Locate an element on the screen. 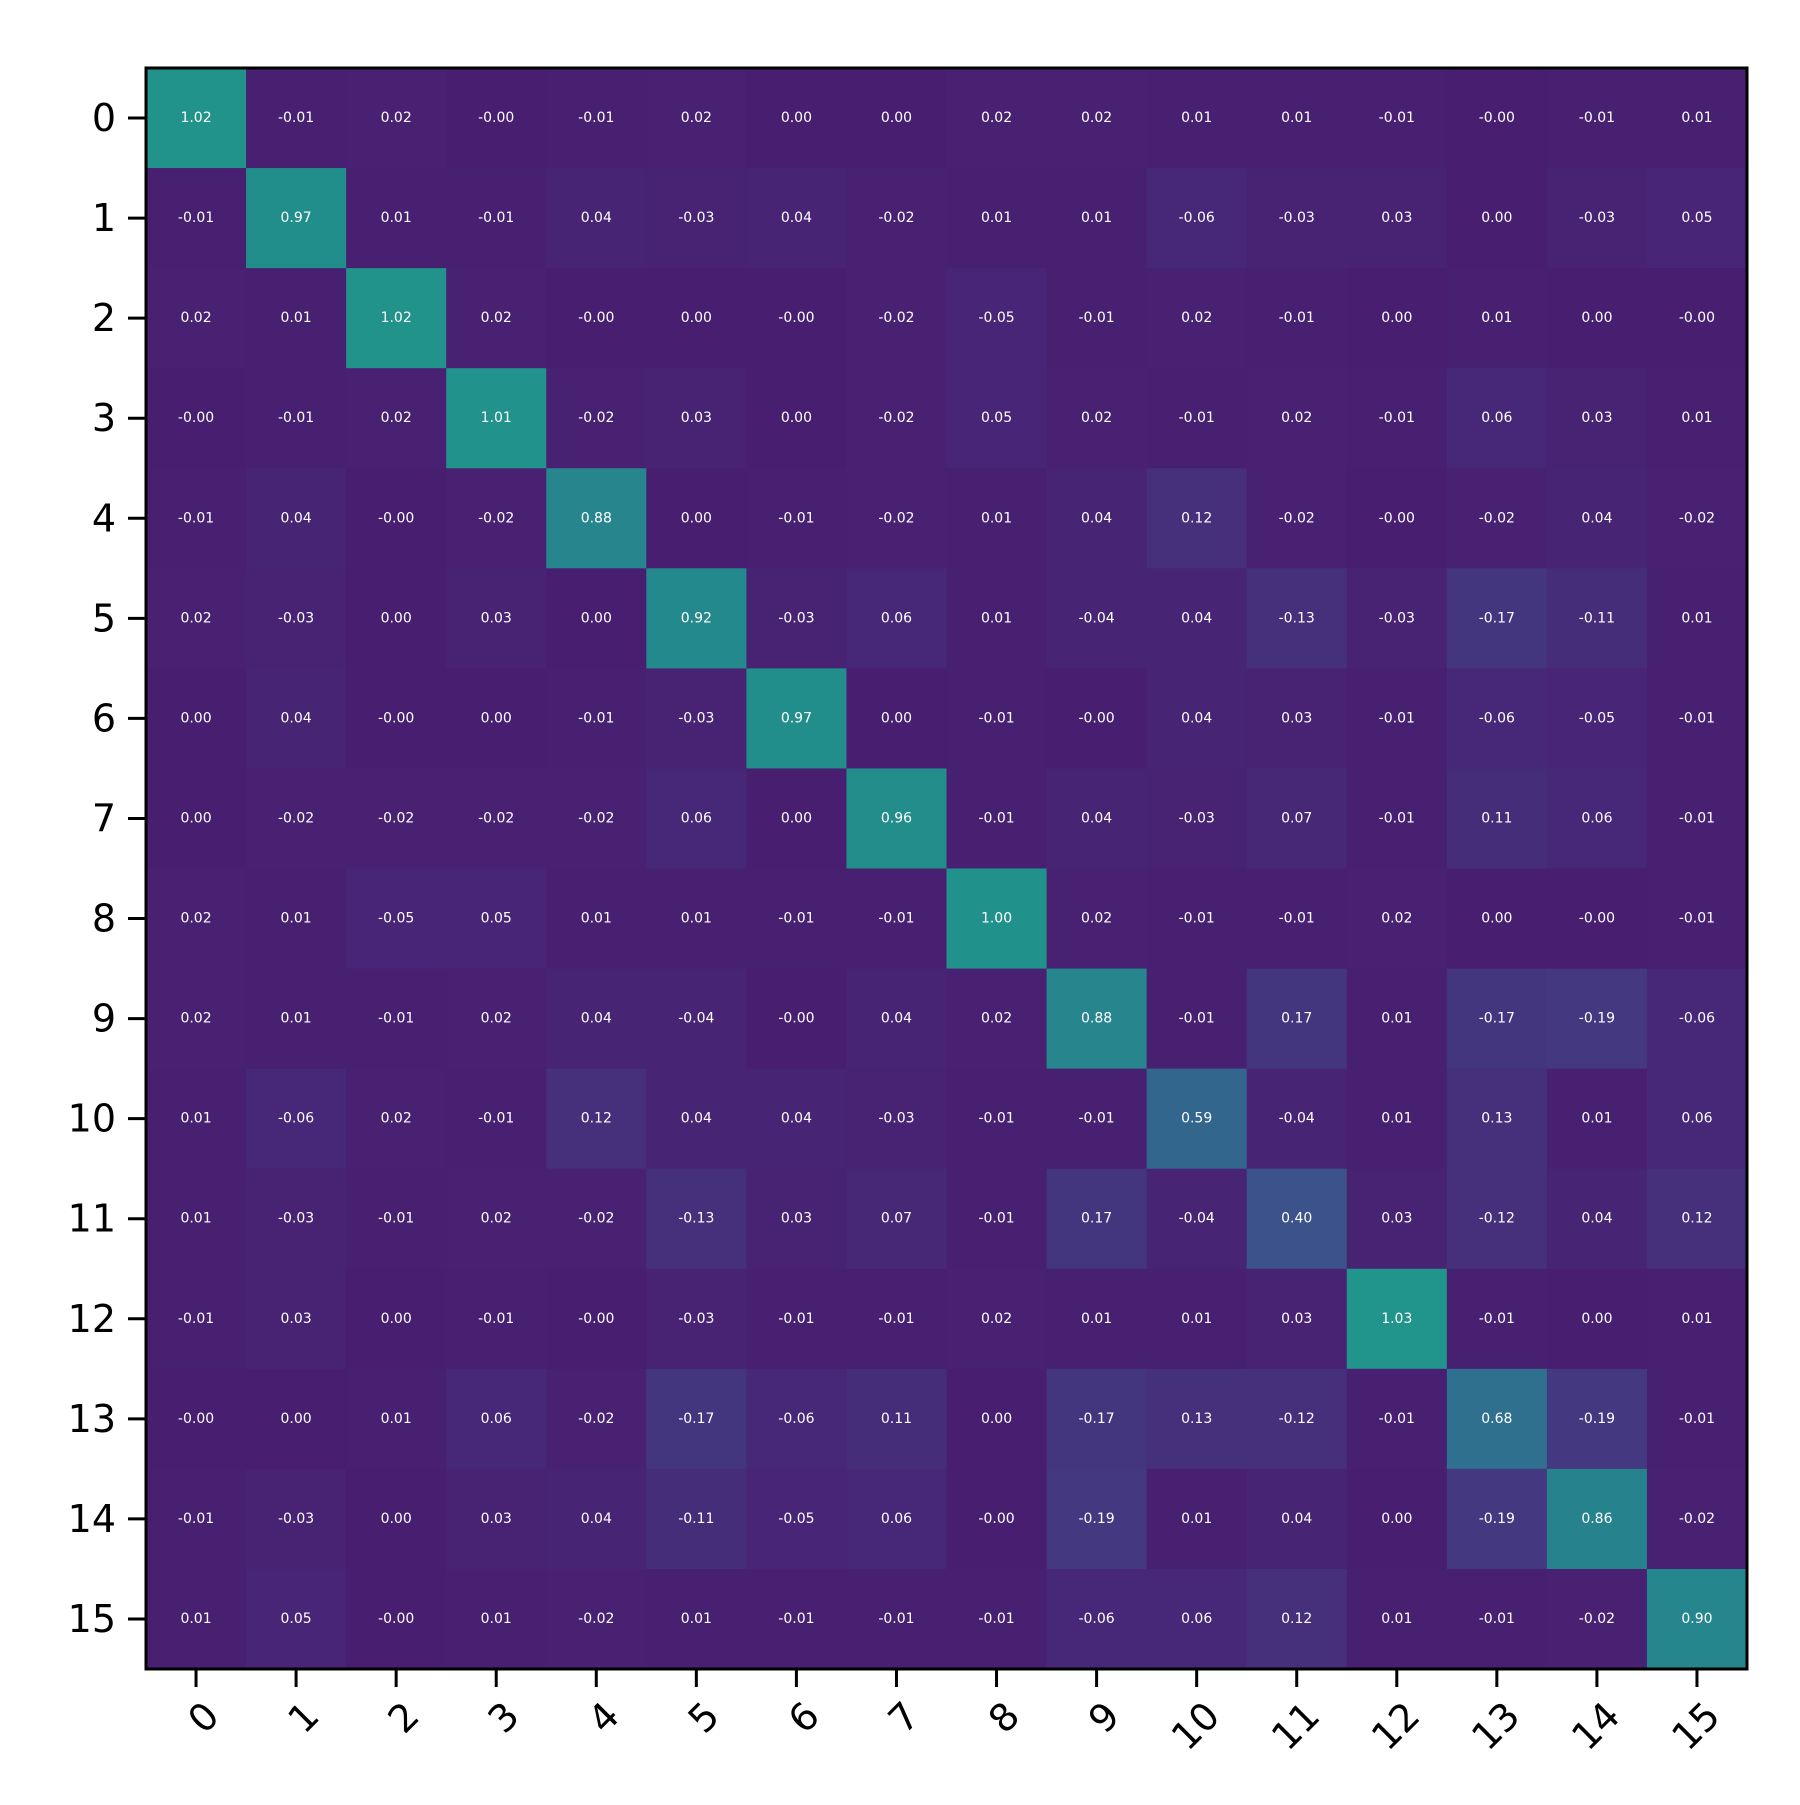 This screenshot has height=1805, width=1800. heatmap-cell-r1-c14 is located at coordinates (1597, 218).